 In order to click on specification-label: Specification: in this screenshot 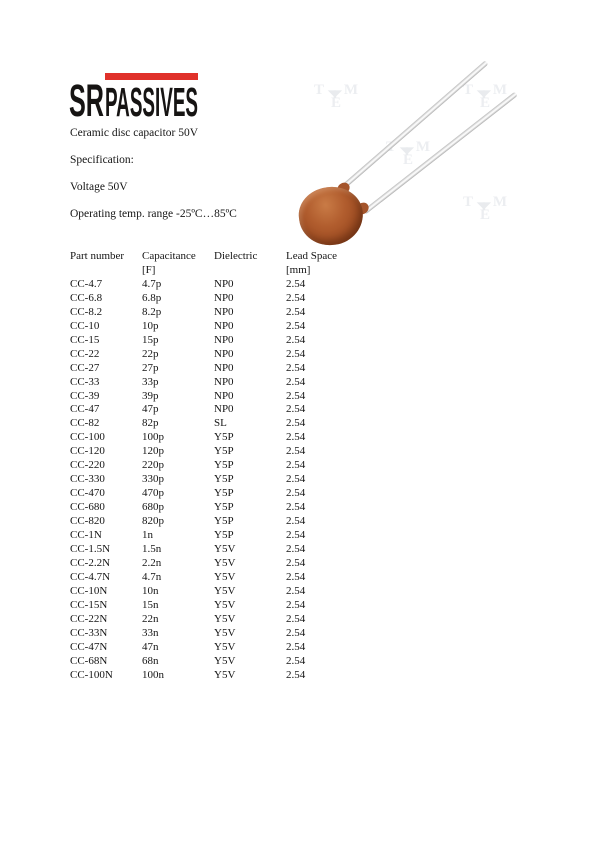, I will do `click(102, 160)`.